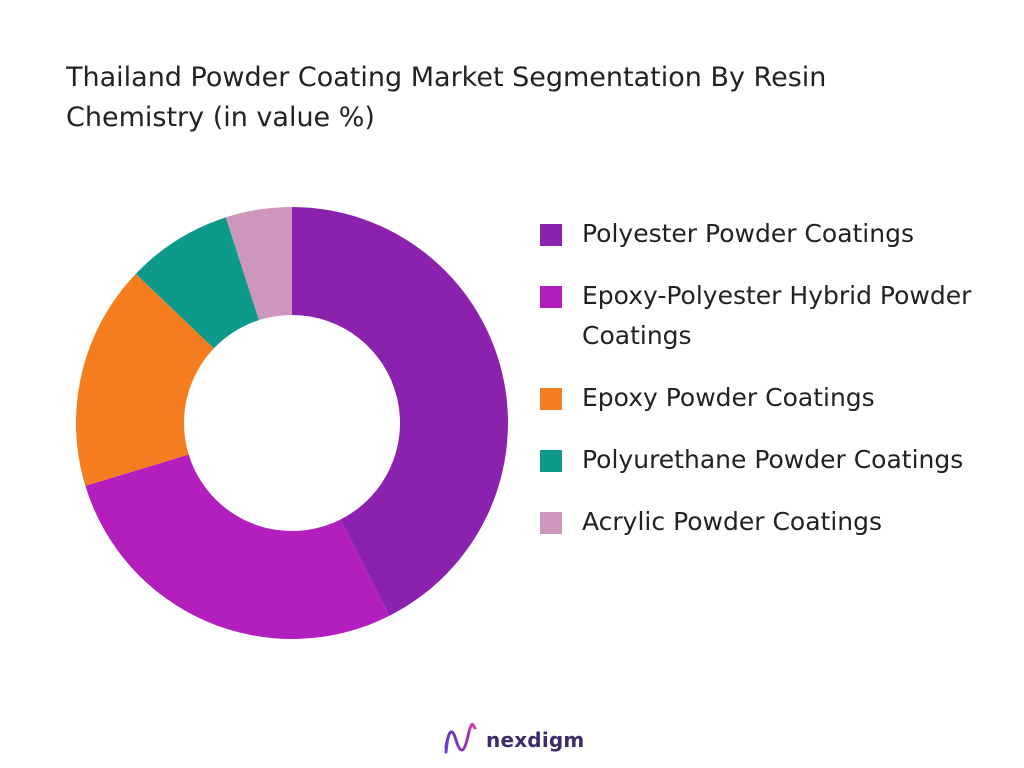 This screenshot has width=1024, height=768. I want to click on legend-label: Polyurethane Powder Coatings, so click(773, 459).